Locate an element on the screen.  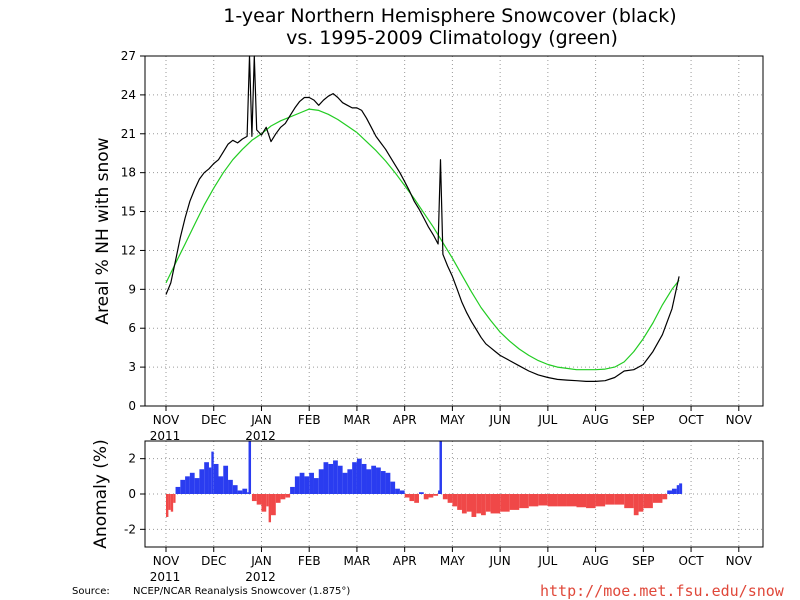
y-tick-label: 27 is located at coordinates (128, 56).